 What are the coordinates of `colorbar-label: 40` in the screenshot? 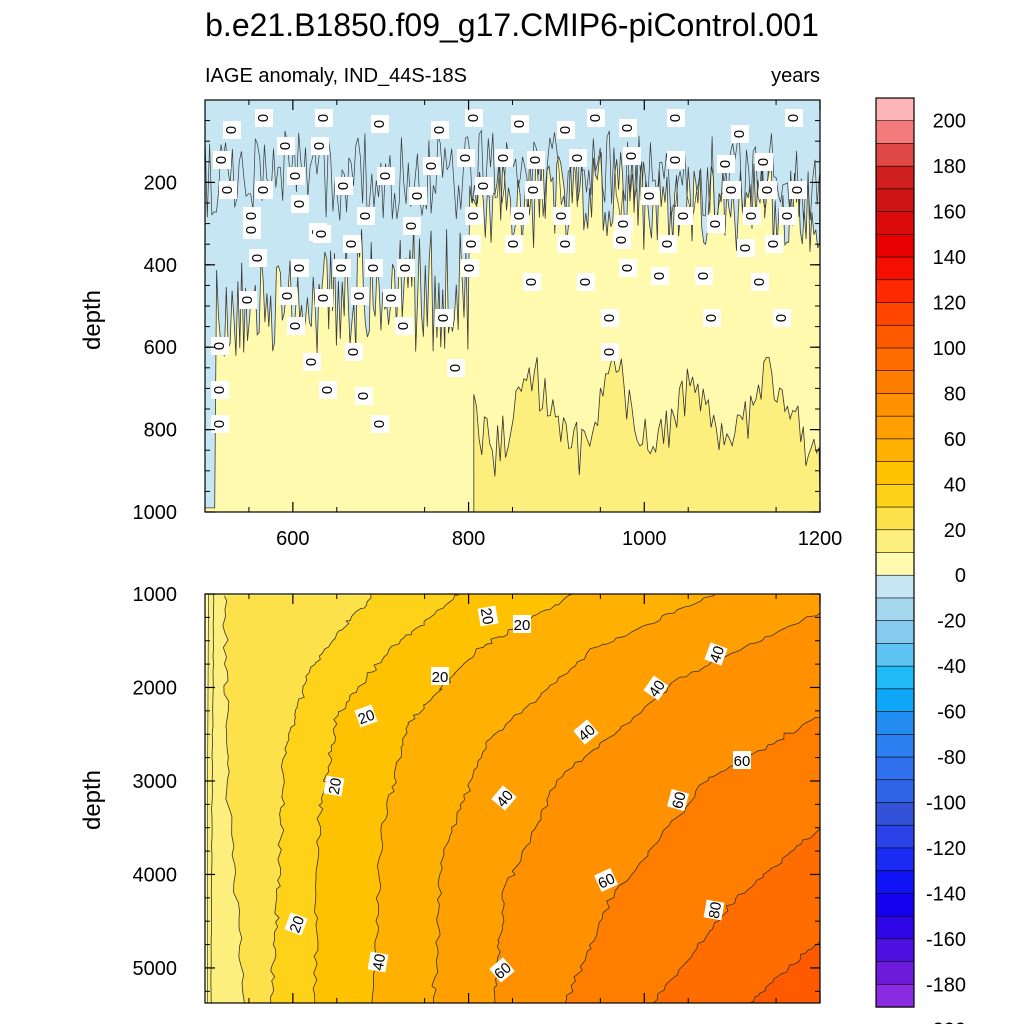 It's located at (955, 485).